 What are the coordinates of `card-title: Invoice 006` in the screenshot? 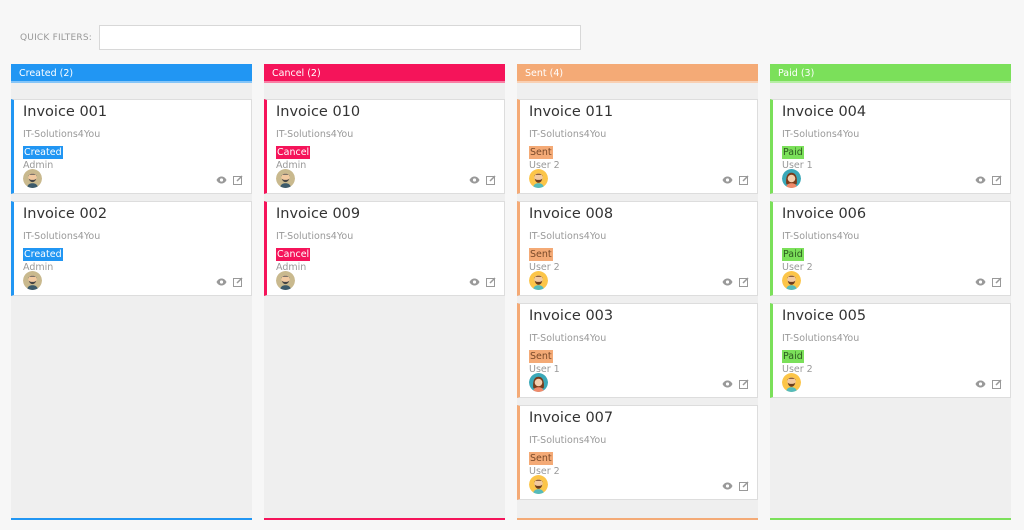 It's located at (824, 214).